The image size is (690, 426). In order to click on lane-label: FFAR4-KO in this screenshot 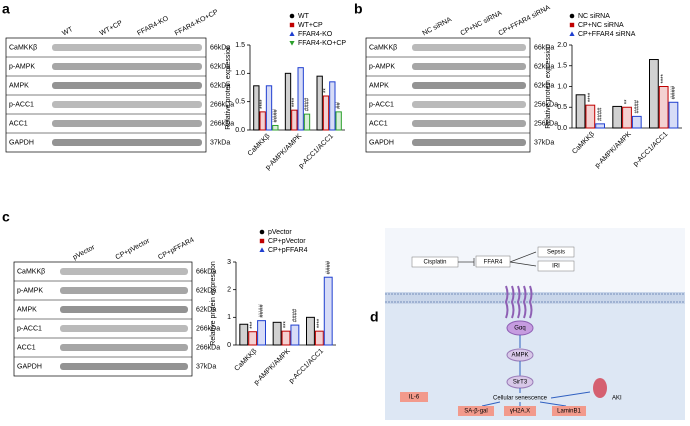, I will do `click(153, 26)`.